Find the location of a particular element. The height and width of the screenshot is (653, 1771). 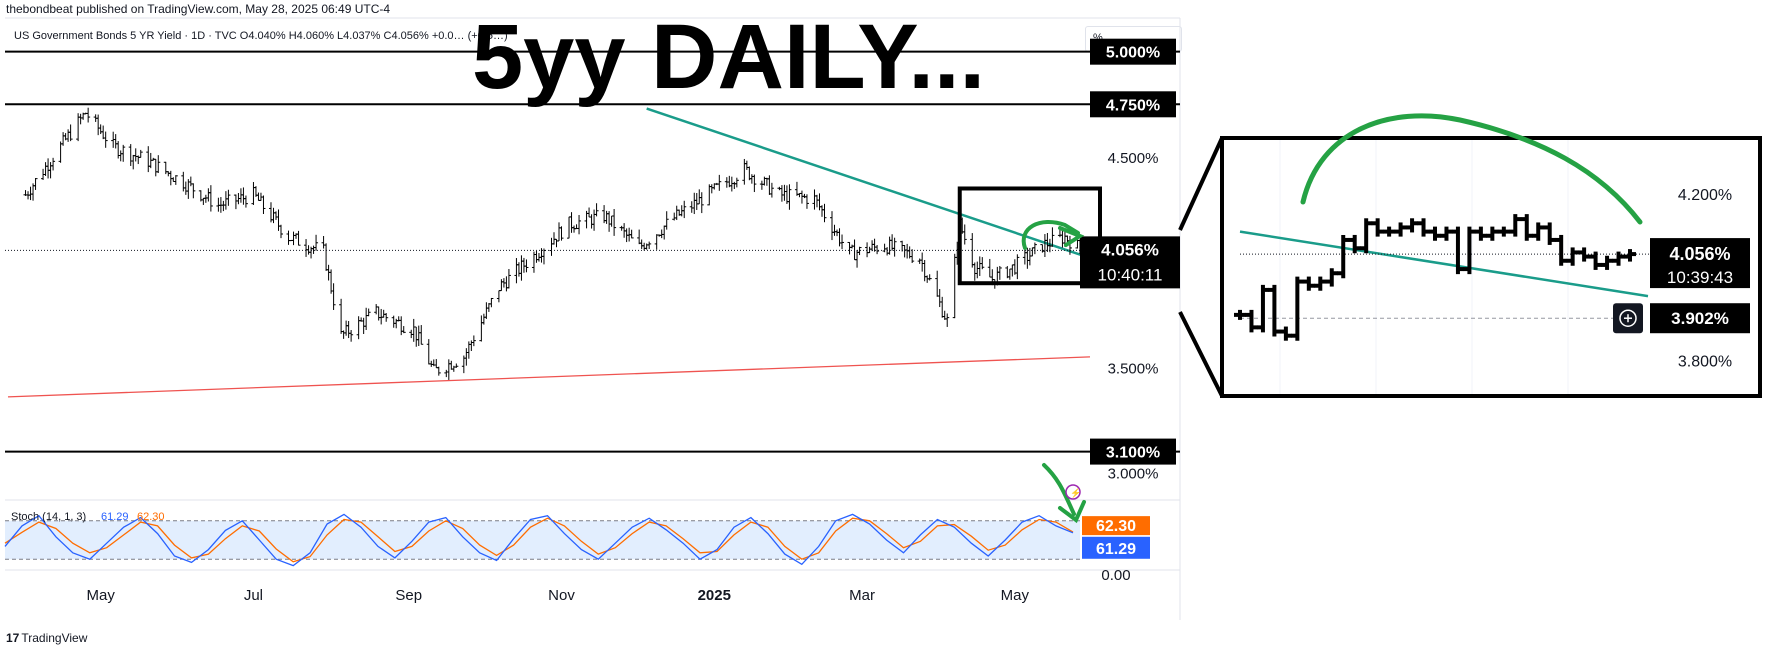

time-axis-label-4: 2025 is located at coordinates (714, 595).